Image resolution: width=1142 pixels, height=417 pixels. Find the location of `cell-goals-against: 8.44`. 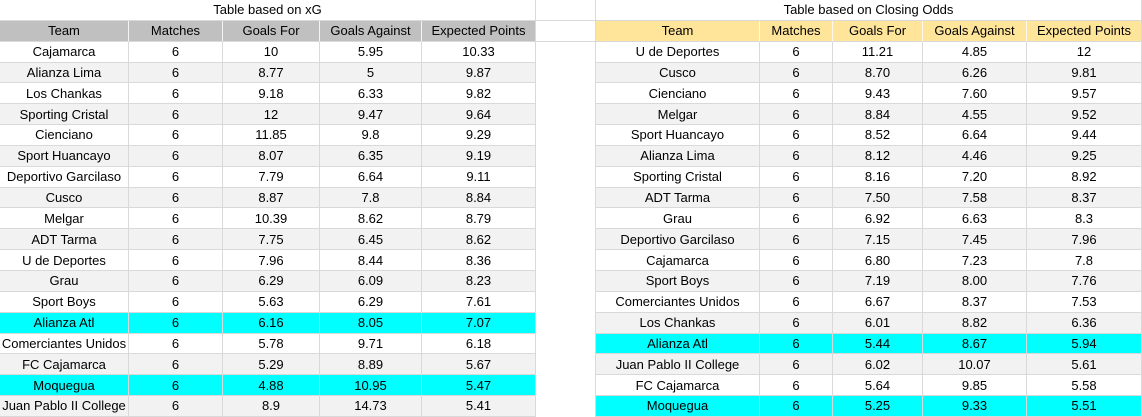

cell-goals-against: 8.44 is located at coordinates (371, 260).